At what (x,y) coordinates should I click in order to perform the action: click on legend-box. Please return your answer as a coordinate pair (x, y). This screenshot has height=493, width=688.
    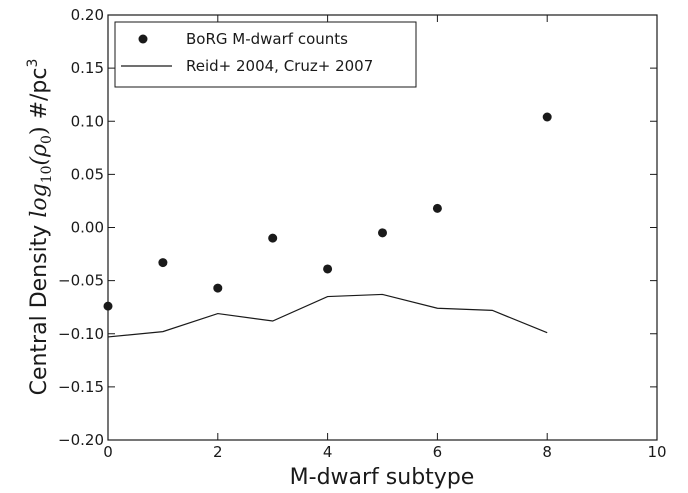
    Looking at the image, I should click on (265, 54).